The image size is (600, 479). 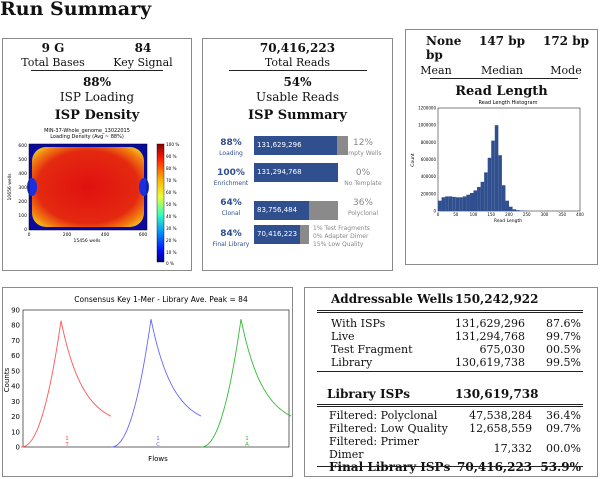 What do you see at coordinates (160, 203) in the screenshot?
I see `colorbar` at bounding box center [160, 203].